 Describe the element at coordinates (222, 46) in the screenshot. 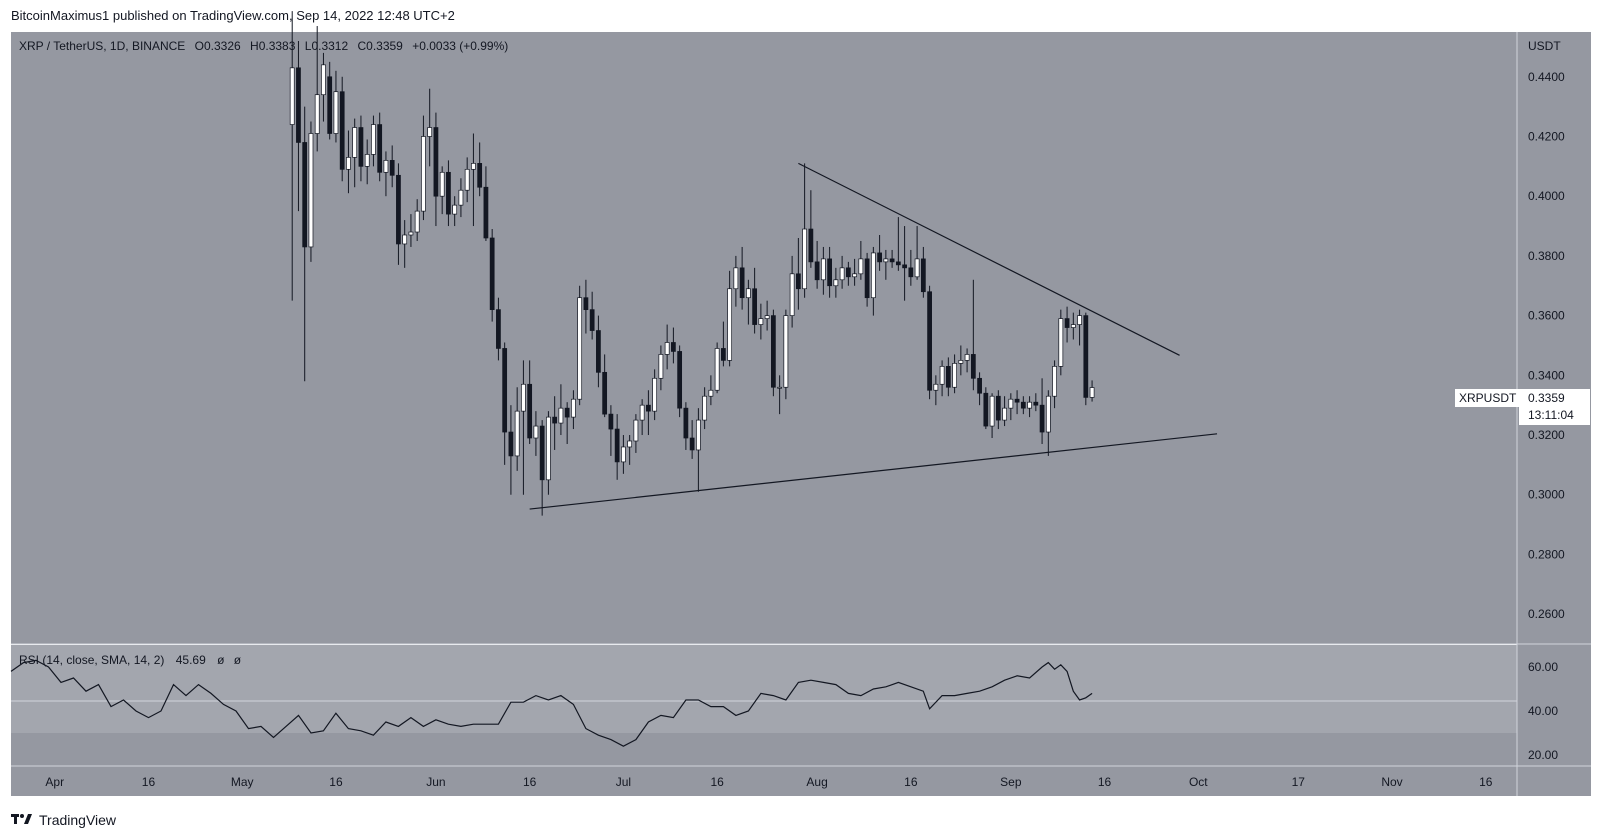

I see `legend-open-value: 0.3326` at that location.